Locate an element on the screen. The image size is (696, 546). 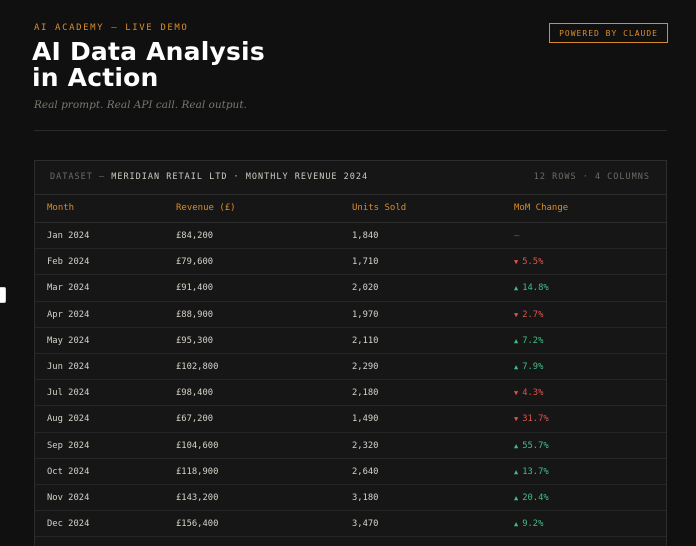
cell-change: ▼ 4.3% is located at coordinates (528, 393).